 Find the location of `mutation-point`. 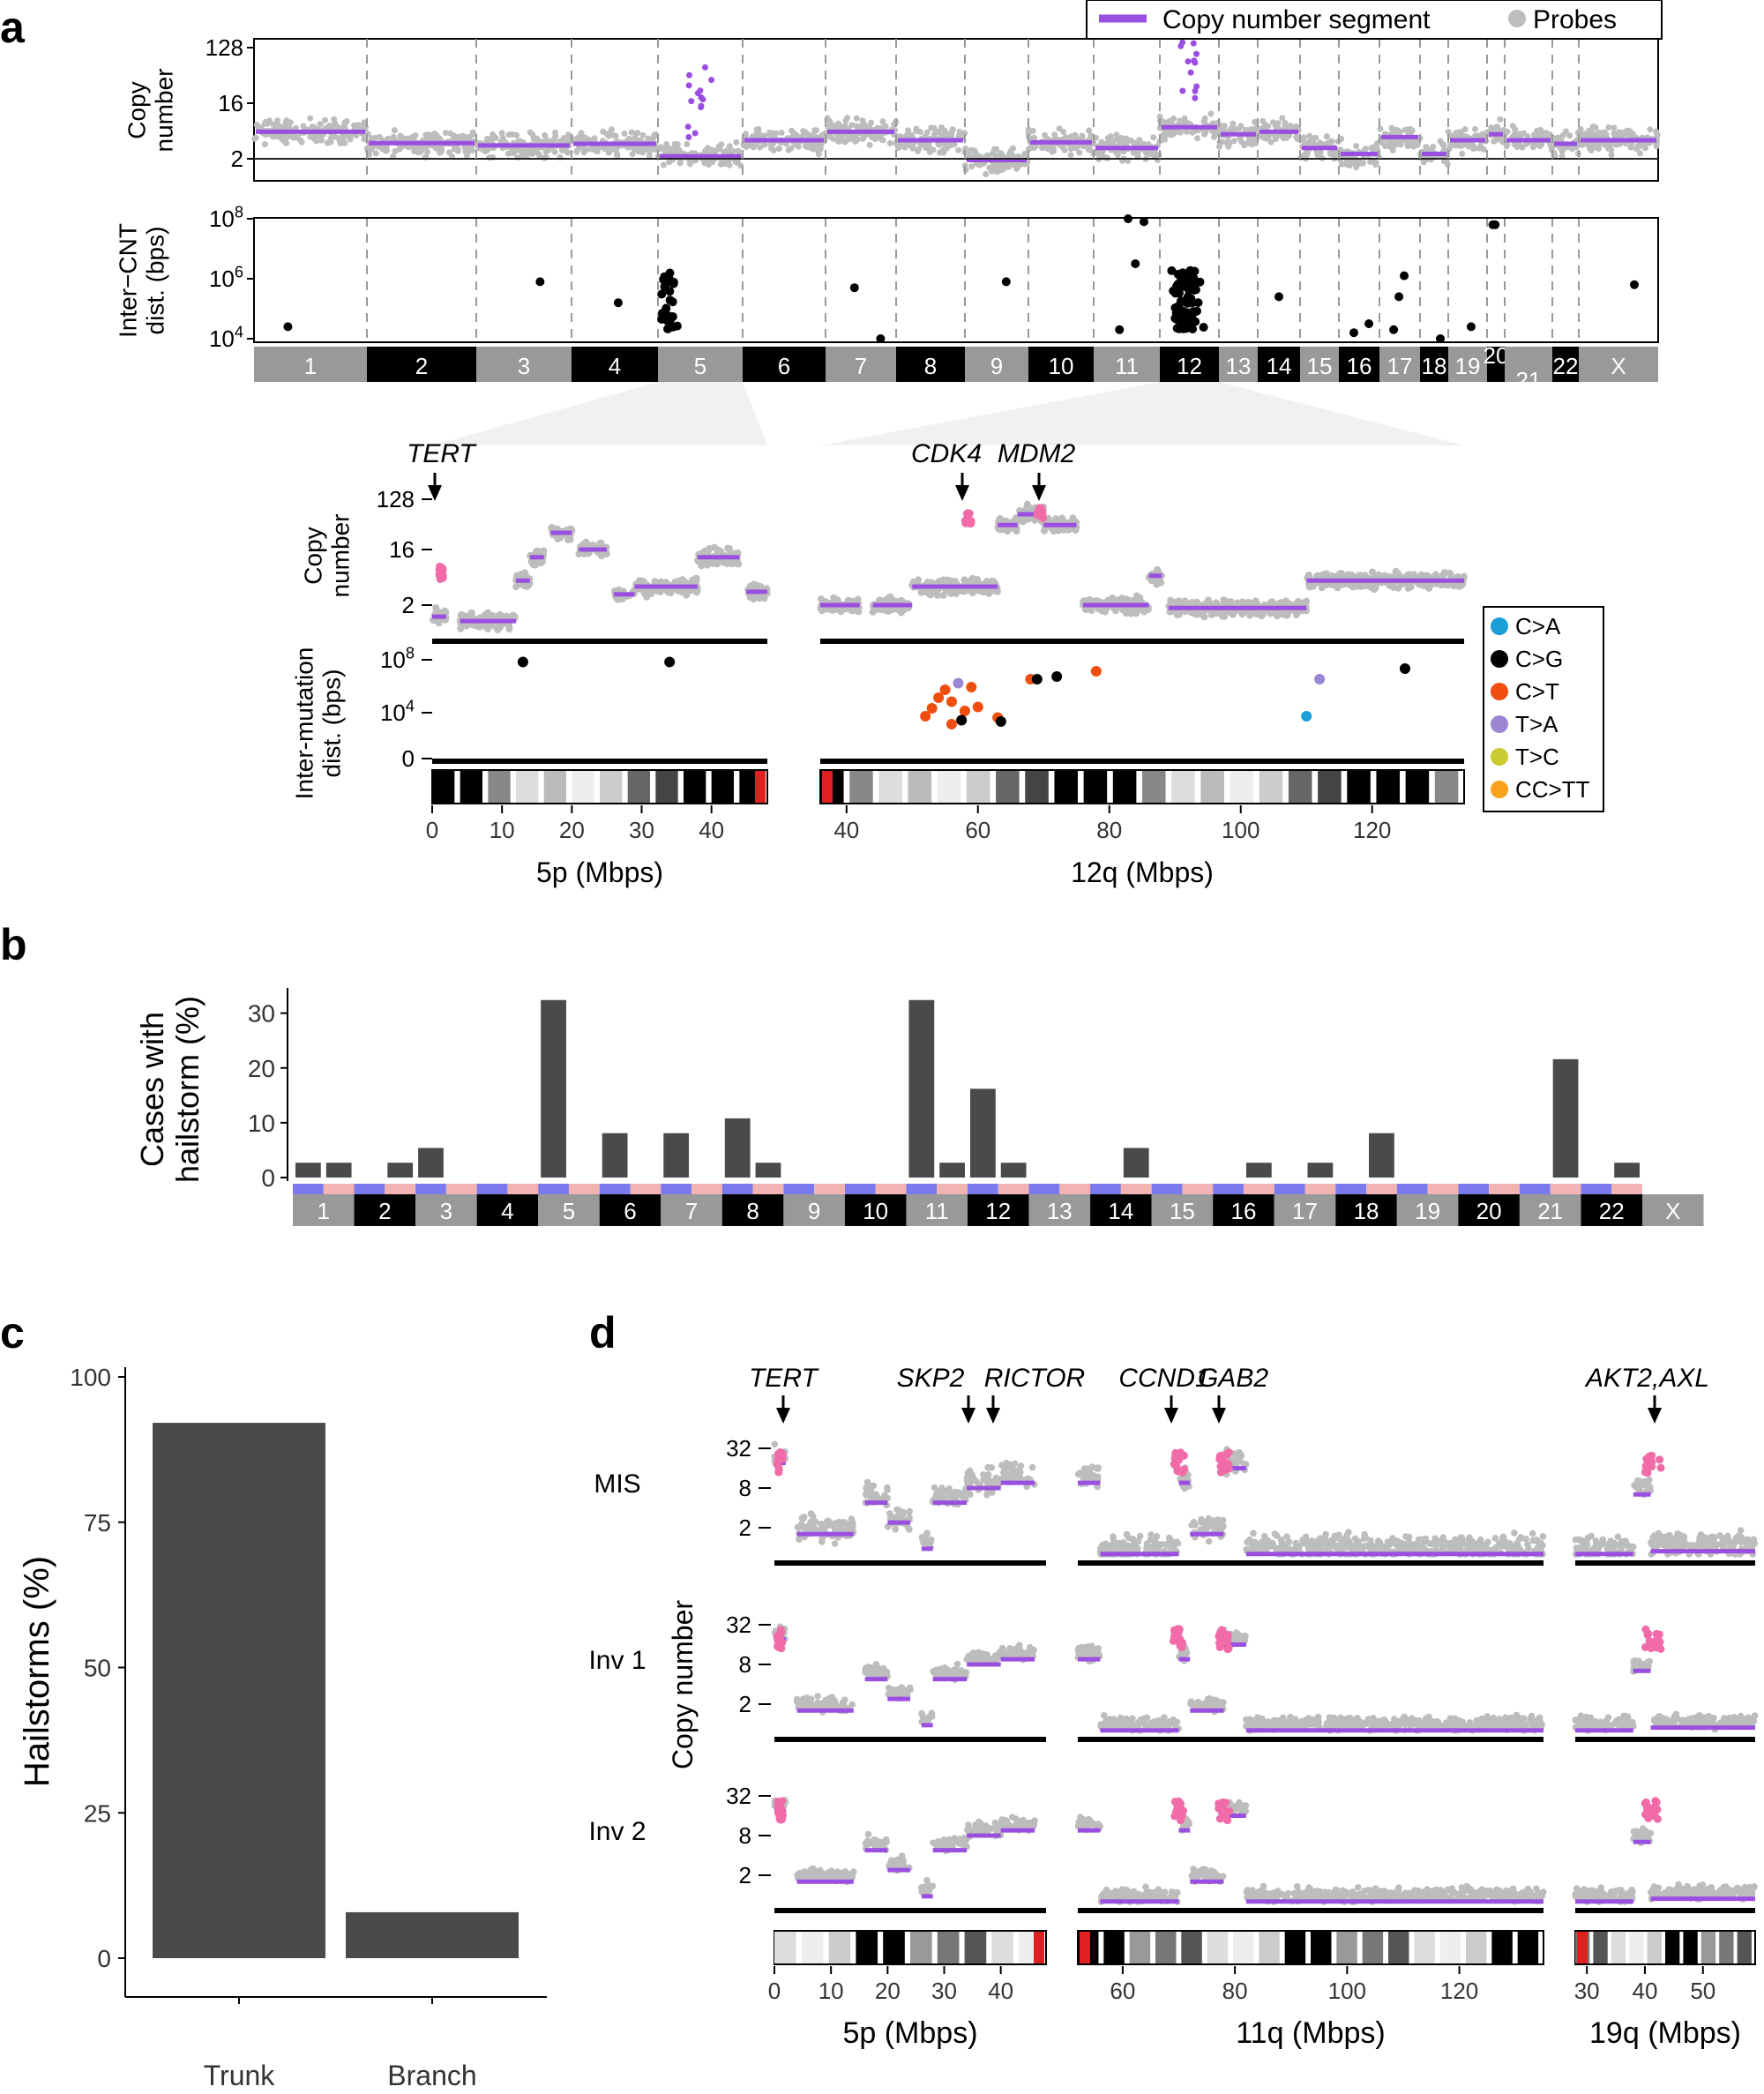

mutation-point is located at coordinates (951, 724).